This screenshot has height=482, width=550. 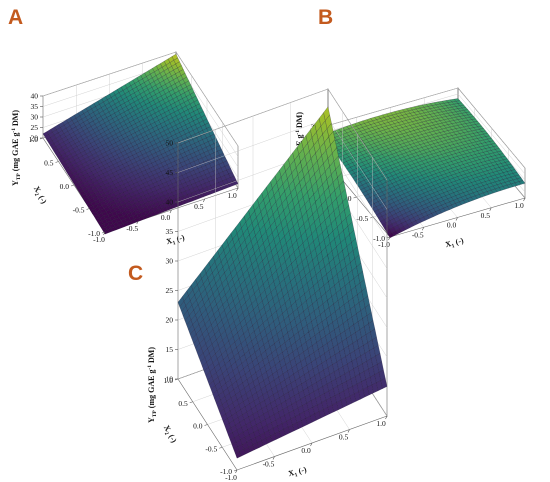 I want to click on surface-a, so click(x=140, y=144).